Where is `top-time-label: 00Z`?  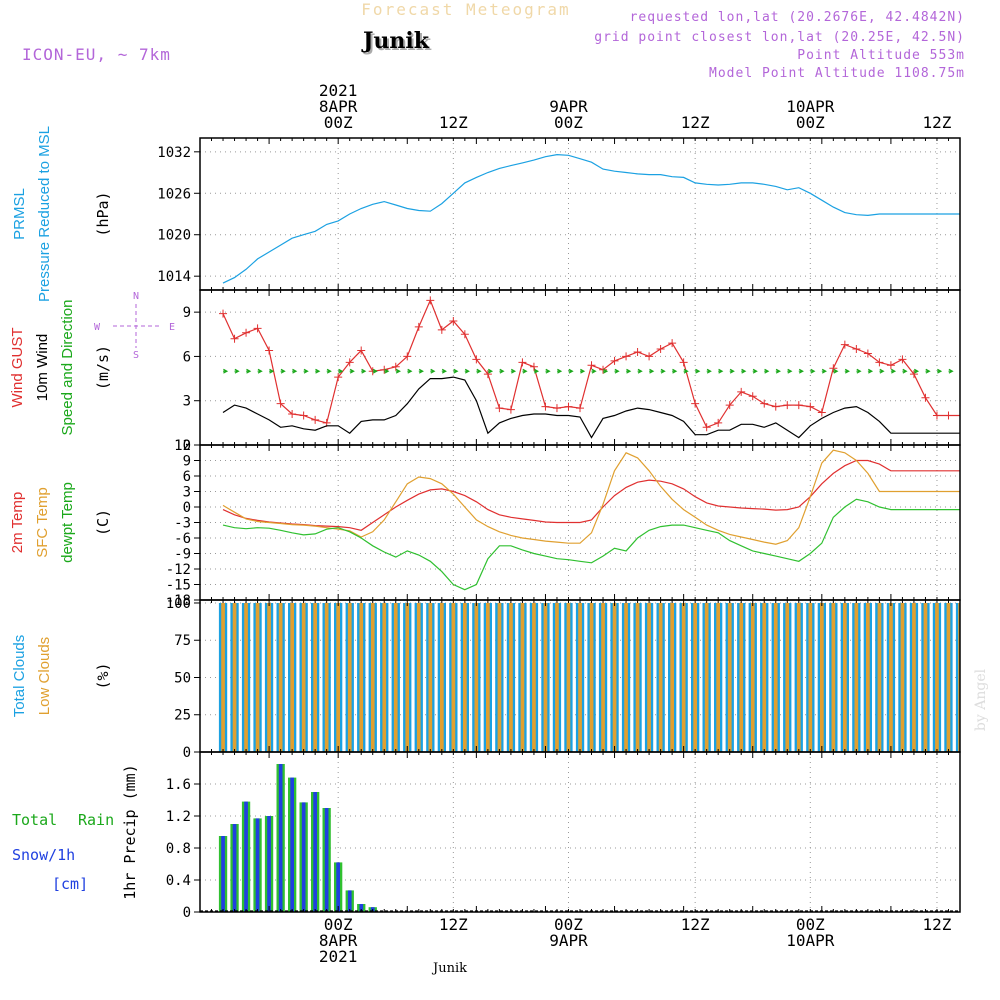
top-time-label: 00Z is located at coordinates (338, 122).